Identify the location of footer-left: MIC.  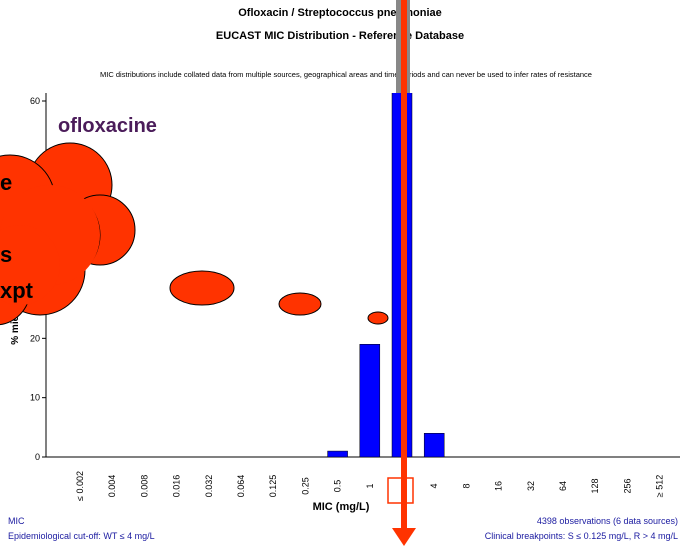
(16, 521).